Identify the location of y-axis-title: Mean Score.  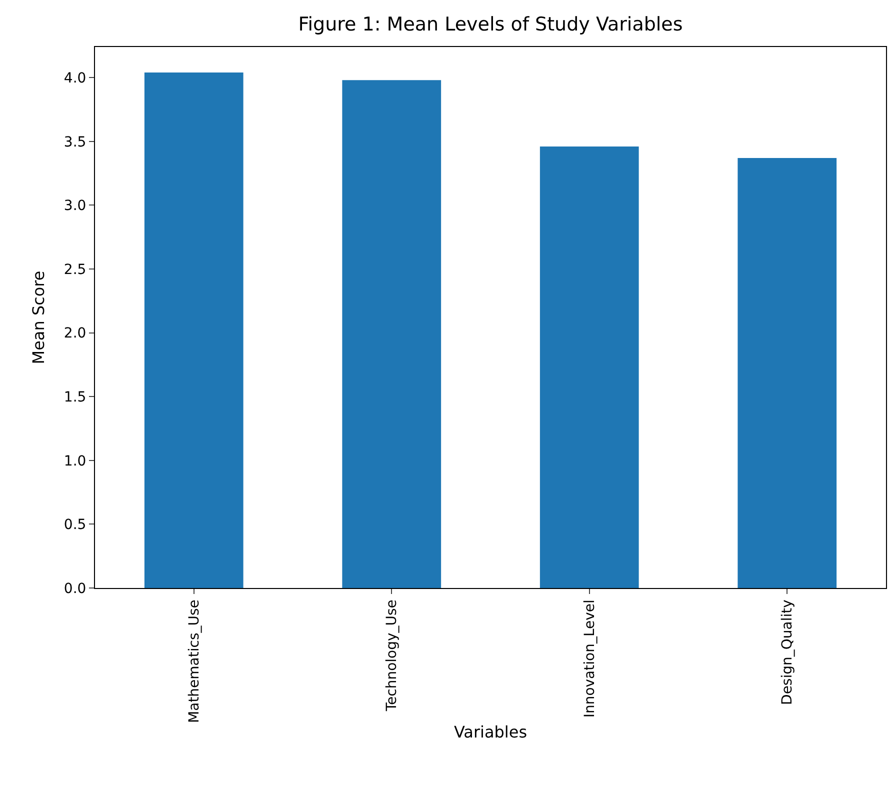
(38, 317).